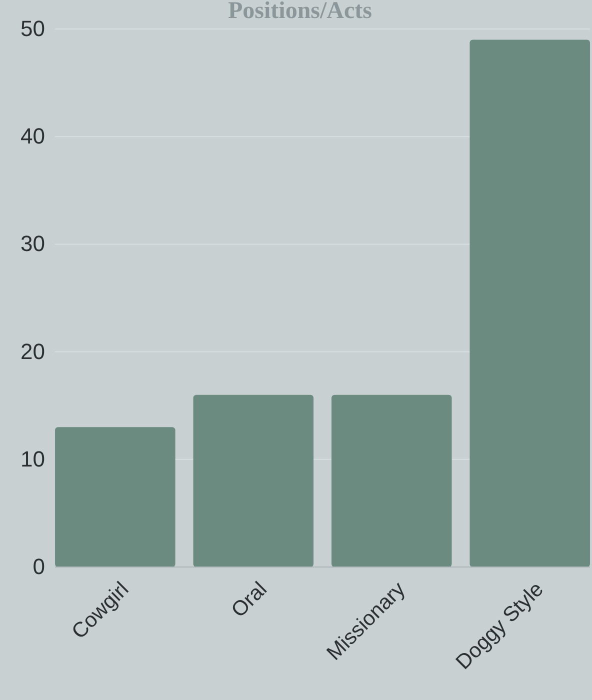 The width and height of the screenshot is (592, 700). I want to click on y-tick-label: 20, so click(32, 351).